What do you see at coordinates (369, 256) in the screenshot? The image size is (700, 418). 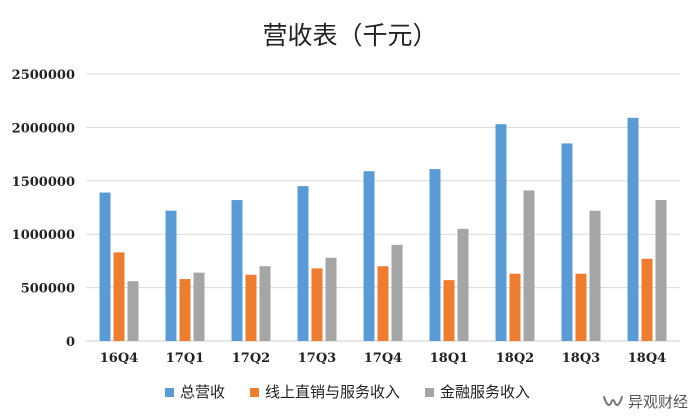 I see `bar-17Q4-总营收` at bounding box center [369, 256].